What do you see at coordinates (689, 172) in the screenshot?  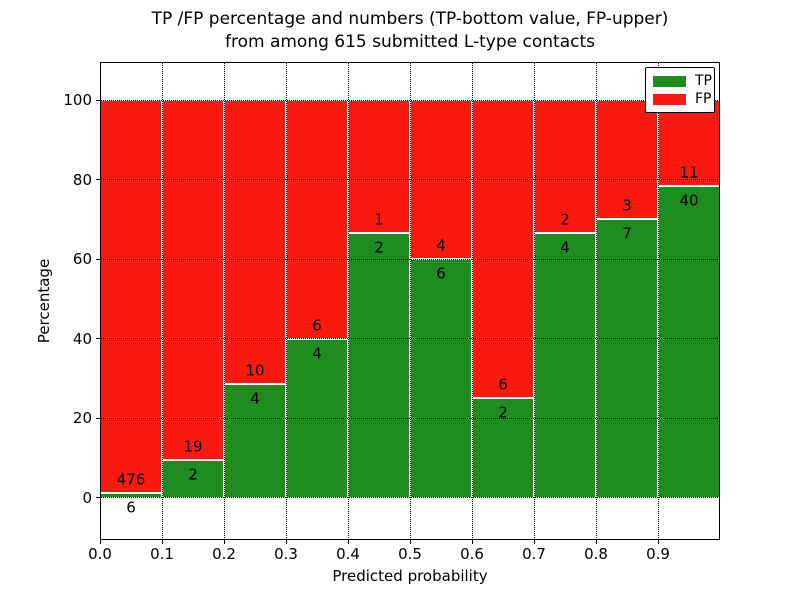 I see `fp-count-label: 11` at bounding box center [689, 172].